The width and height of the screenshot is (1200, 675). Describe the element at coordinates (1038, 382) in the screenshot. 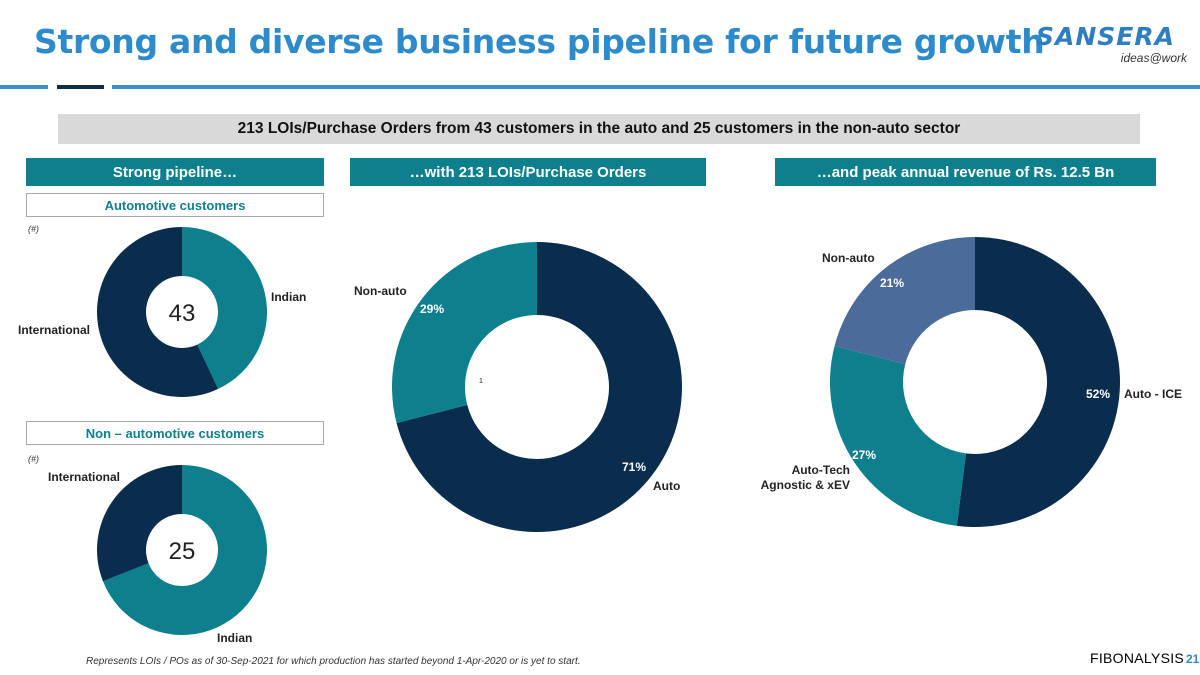

I see `slice-auto-ice` at that location.